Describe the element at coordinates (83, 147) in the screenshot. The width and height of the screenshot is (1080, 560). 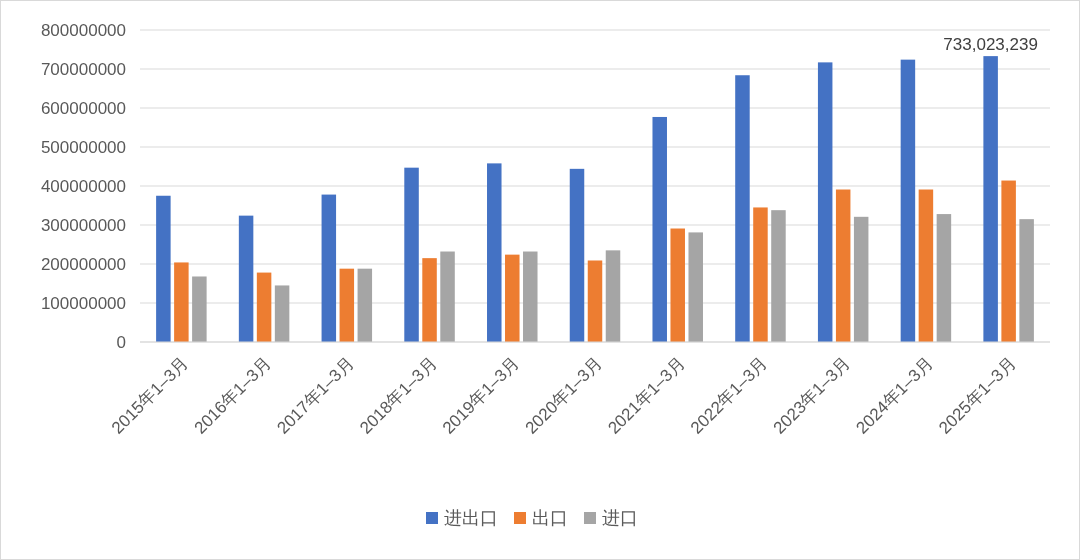
I see `y-tick-label: 500000000` at that location.